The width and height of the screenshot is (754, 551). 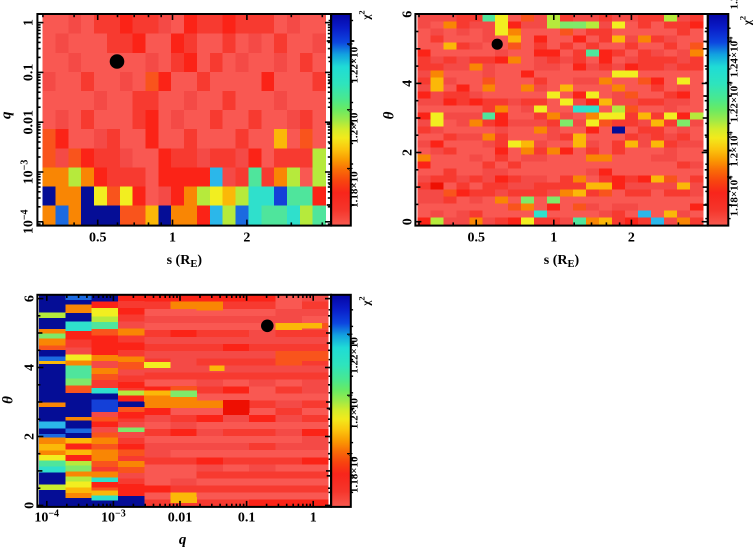 What do you see at coordinates (733, 57) in the screenshot?
I see `svg-text: 1.24×104` at bounding box center [733, 57].